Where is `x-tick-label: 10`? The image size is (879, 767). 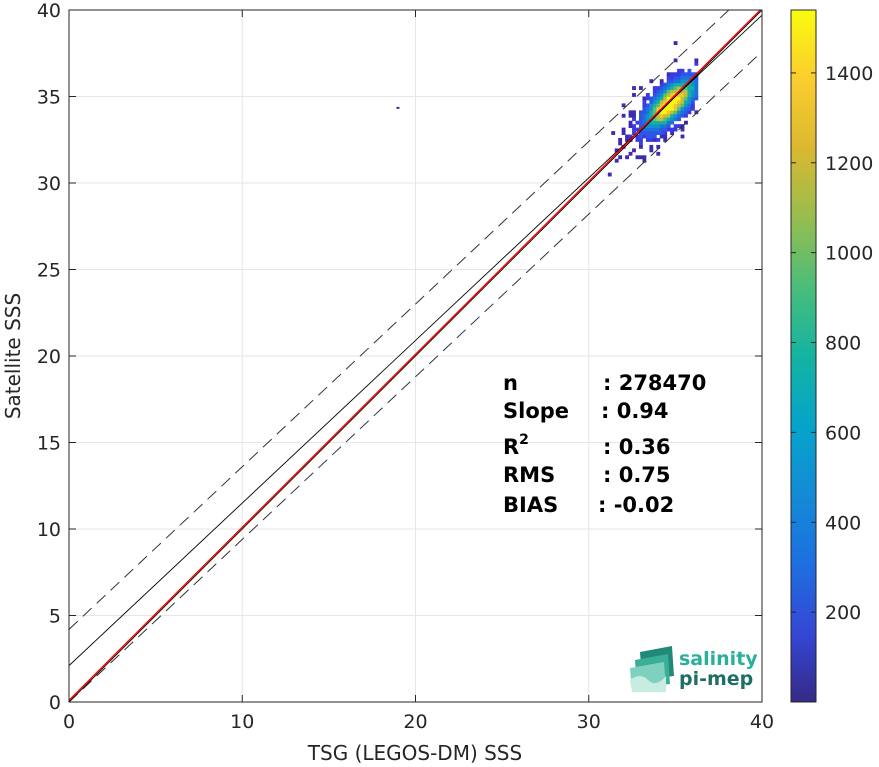 x-tick-label: 10 is located at coordinates (242, 722).